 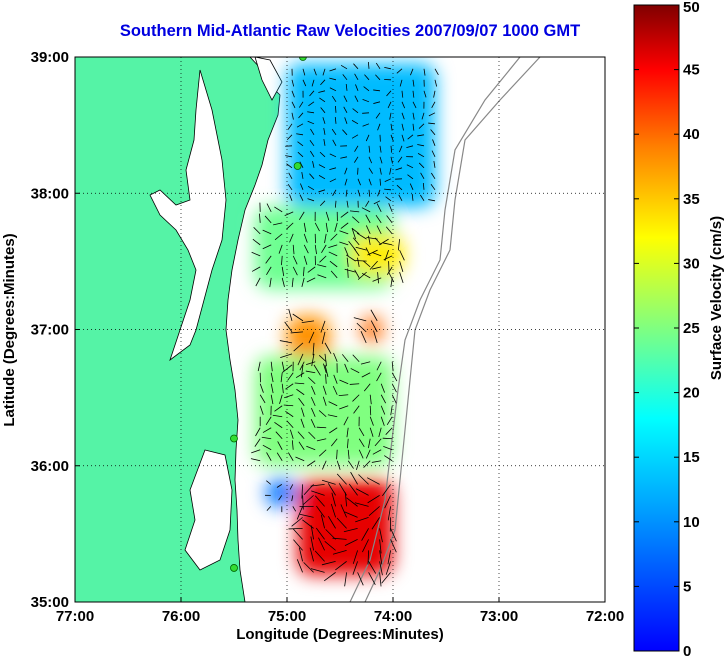 What do you see at coordinates (9, 329) in the screenshot?
I see `y-axis-label: Latitude (Degrees:Minutes)` at bounding box center [9, 329].